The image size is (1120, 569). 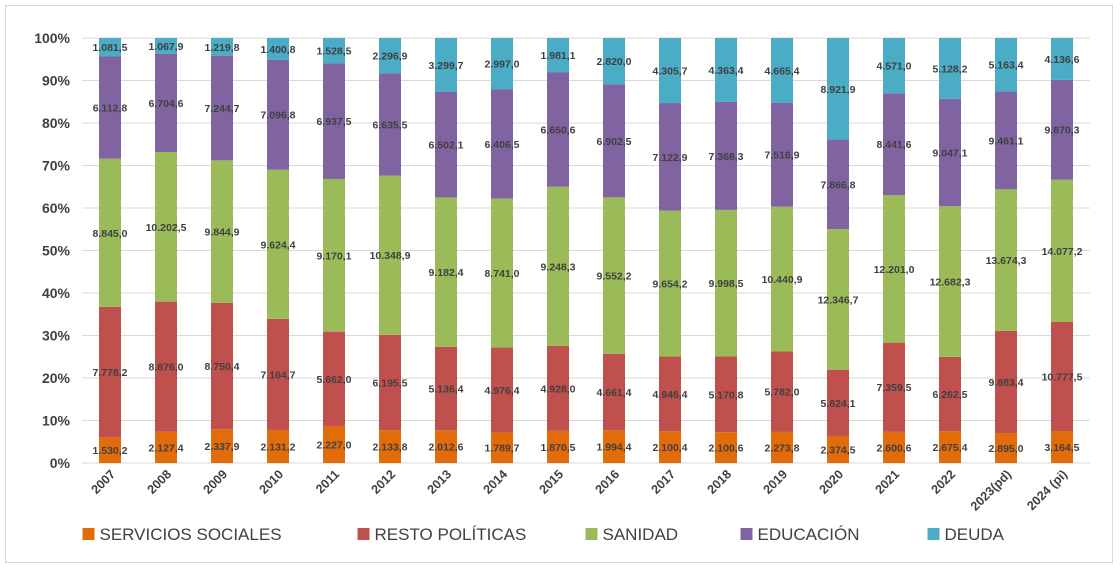 What do you see at coordinates (221, 233) in the screenshot?
I see `data-label: 9.844,9` at bounding box center [221, 233].